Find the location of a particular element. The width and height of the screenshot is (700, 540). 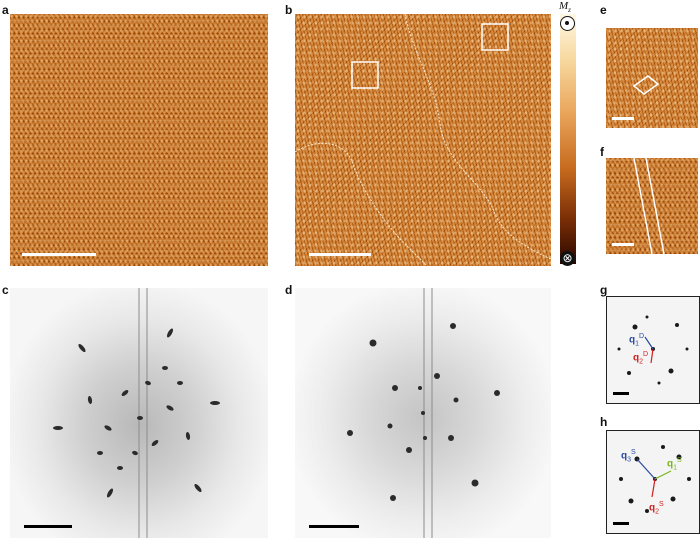

q3-arrow is located at coordinates (646, 469).